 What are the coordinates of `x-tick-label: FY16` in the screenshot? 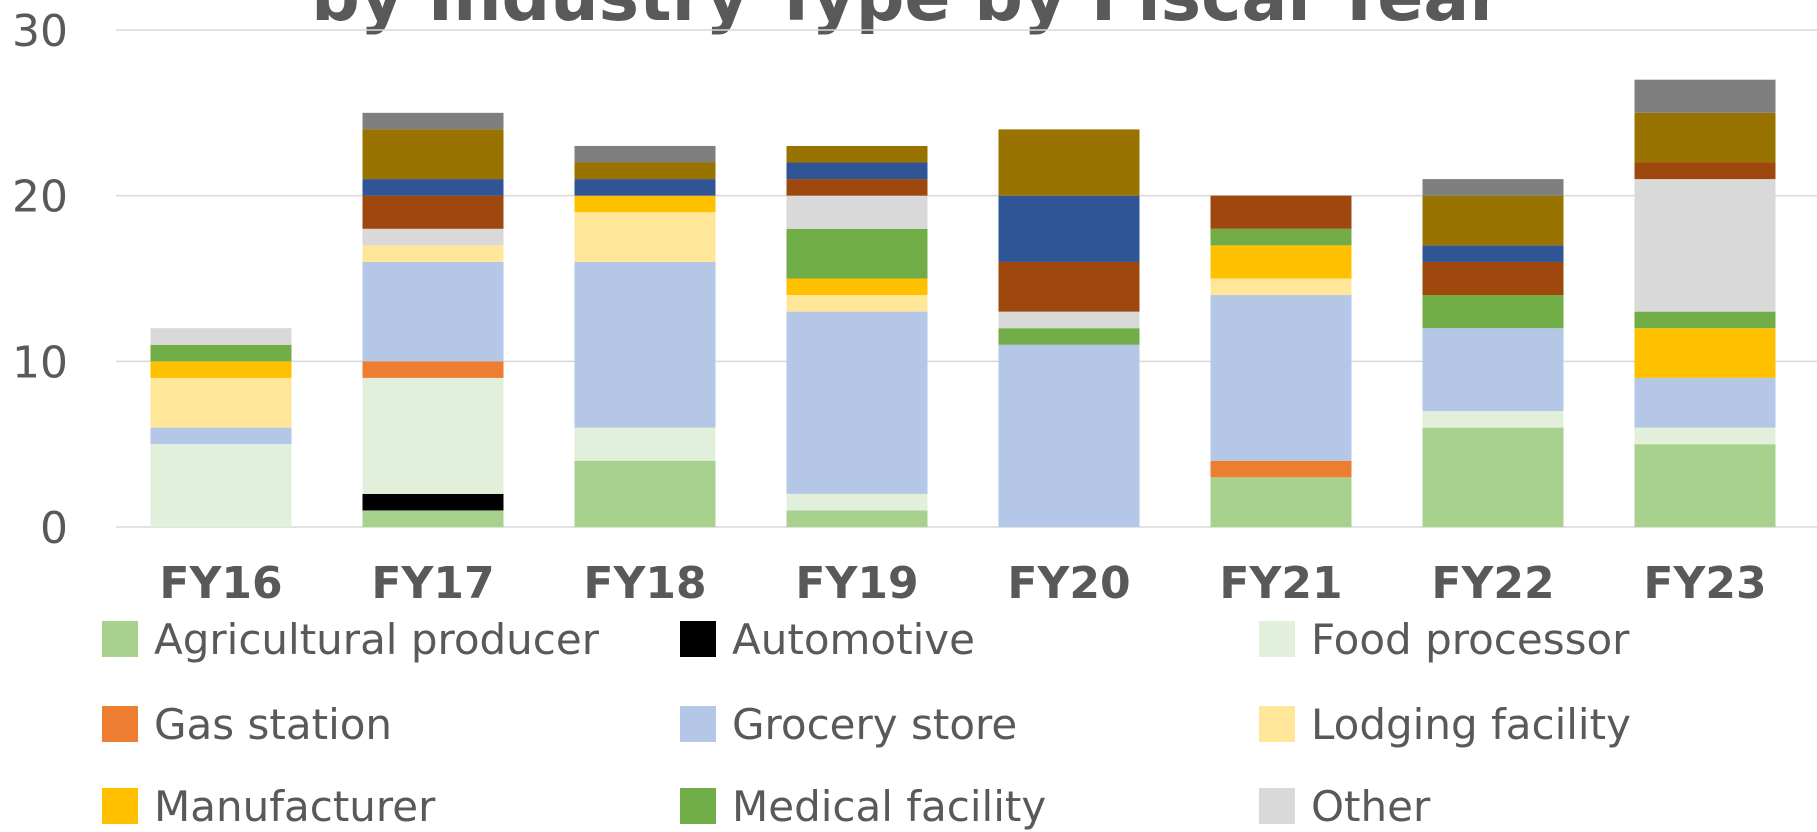 It's located at (220, 583).